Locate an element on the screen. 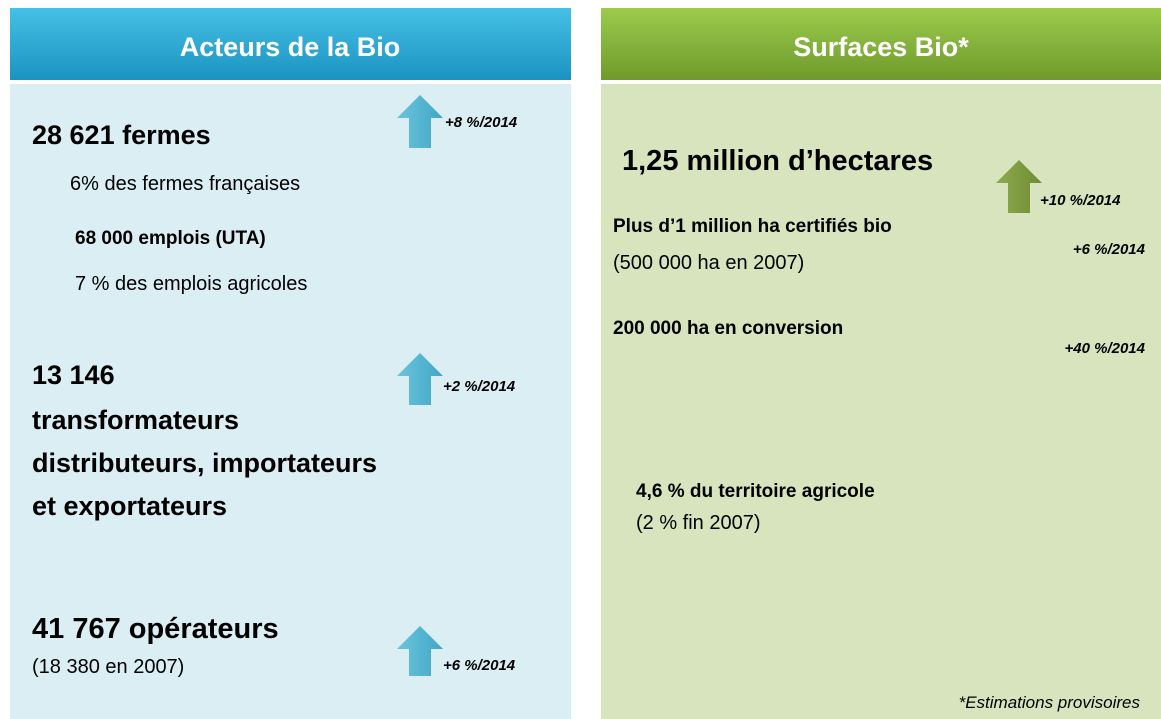  operators-previous: (18 380 en 2007) is located at coordinates (108, 667).